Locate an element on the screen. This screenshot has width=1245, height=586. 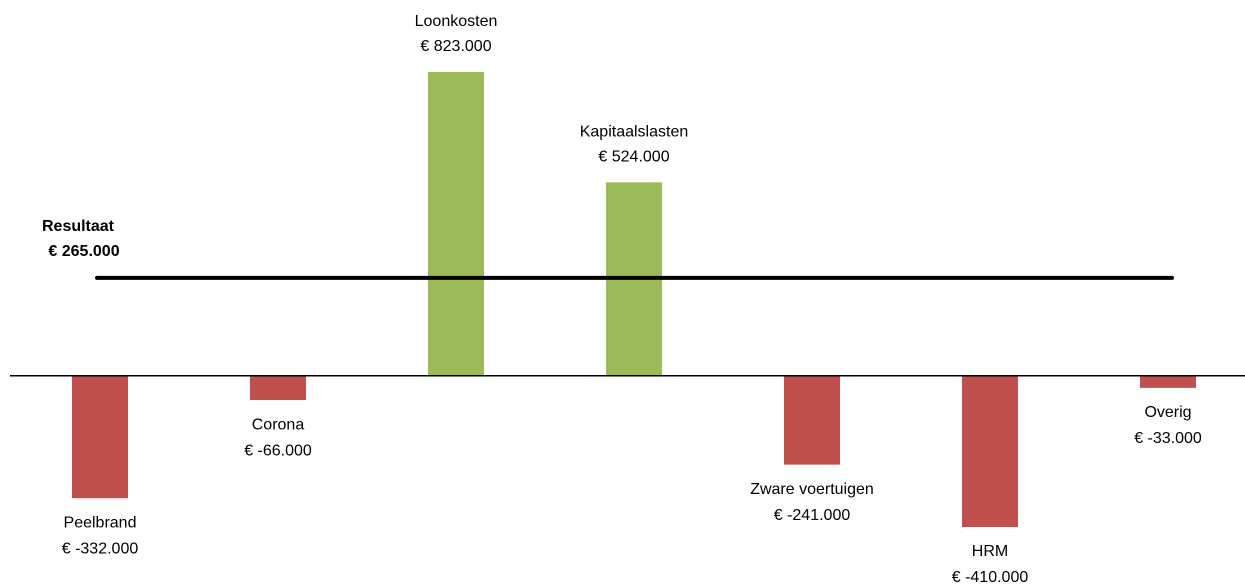
value-label: € -410.000 is located at coordinates (990, 577).